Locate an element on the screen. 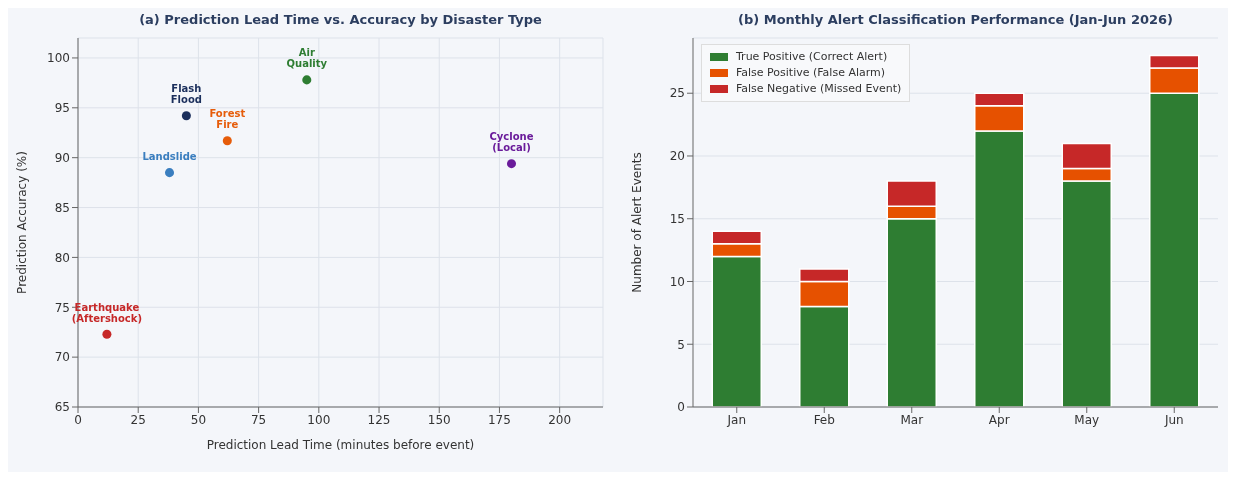  x-tick-label: 75 is located at coordinates (258, 419).